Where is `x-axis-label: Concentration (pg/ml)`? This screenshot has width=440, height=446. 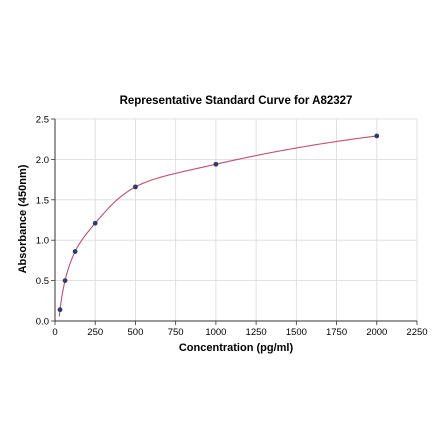
x-axis-label: Concentration (pg/ml) is located at coordinates (236, 348).